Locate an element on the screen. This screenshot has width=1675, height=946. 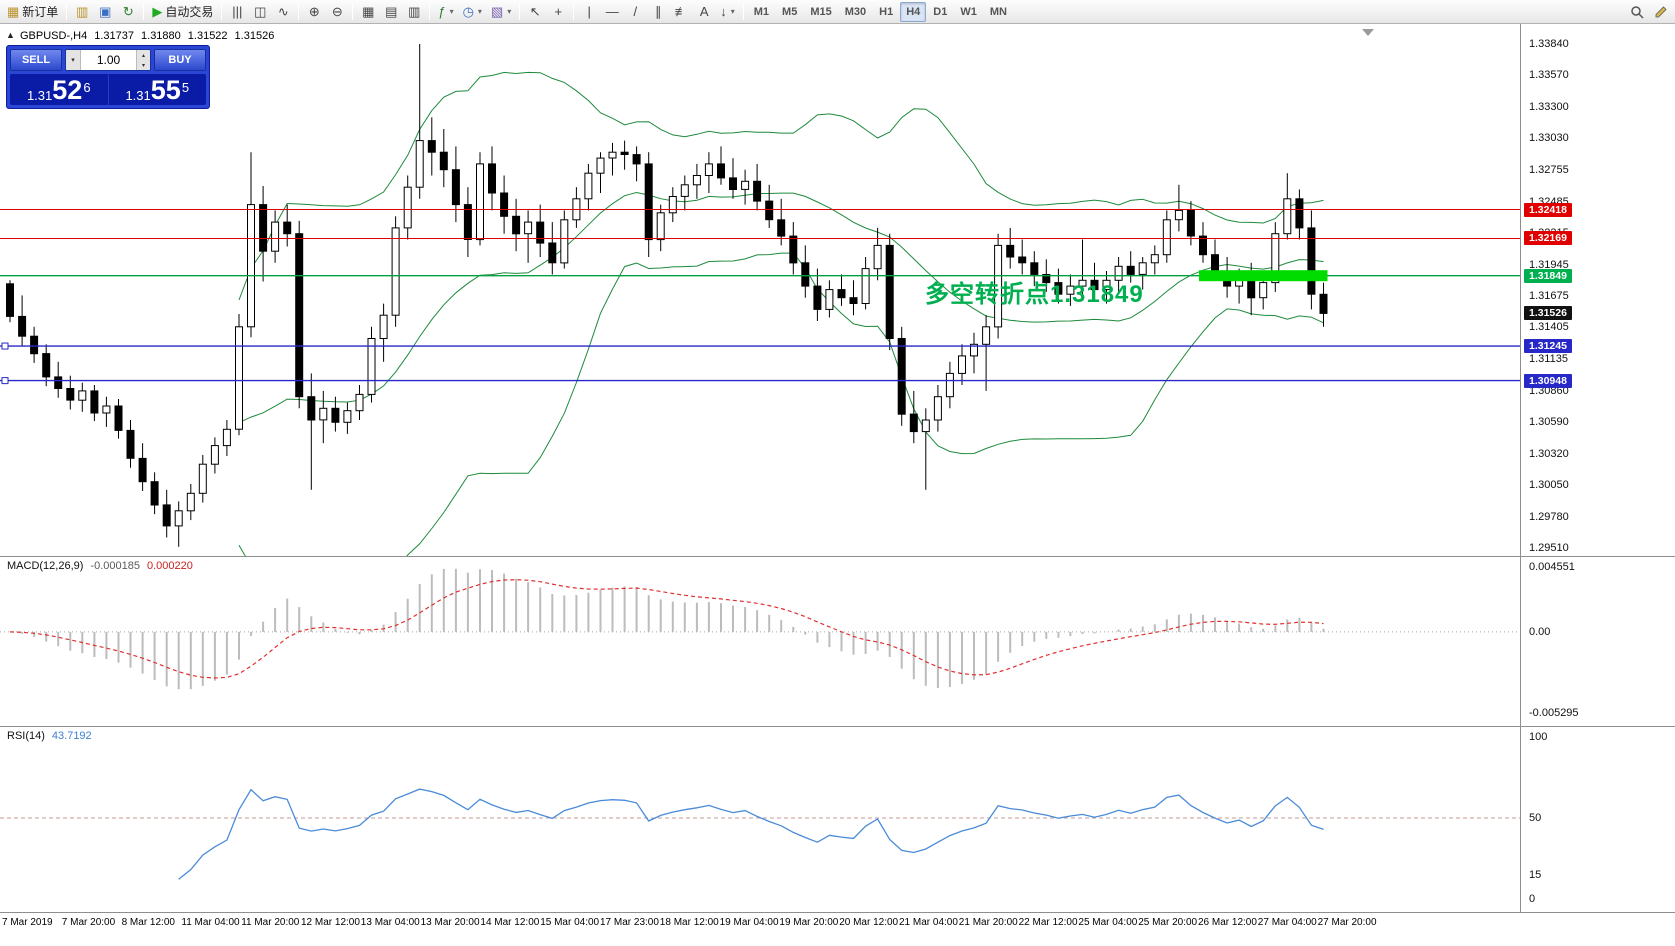
rsi-value: 43.7192 is located at coordinates (71, 736).